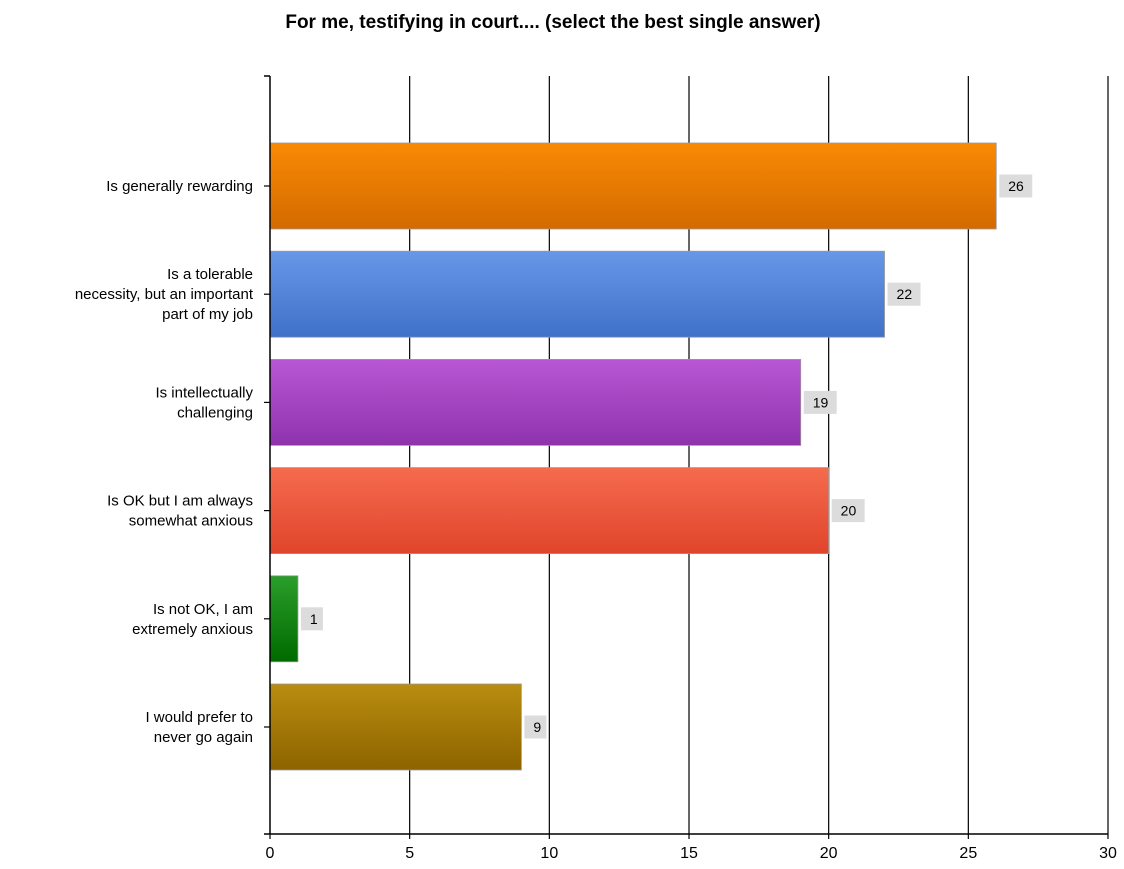 The height and width of the screenshot is (869, 1124). I want to click on x-tick-label: 20, so click(829, 853).